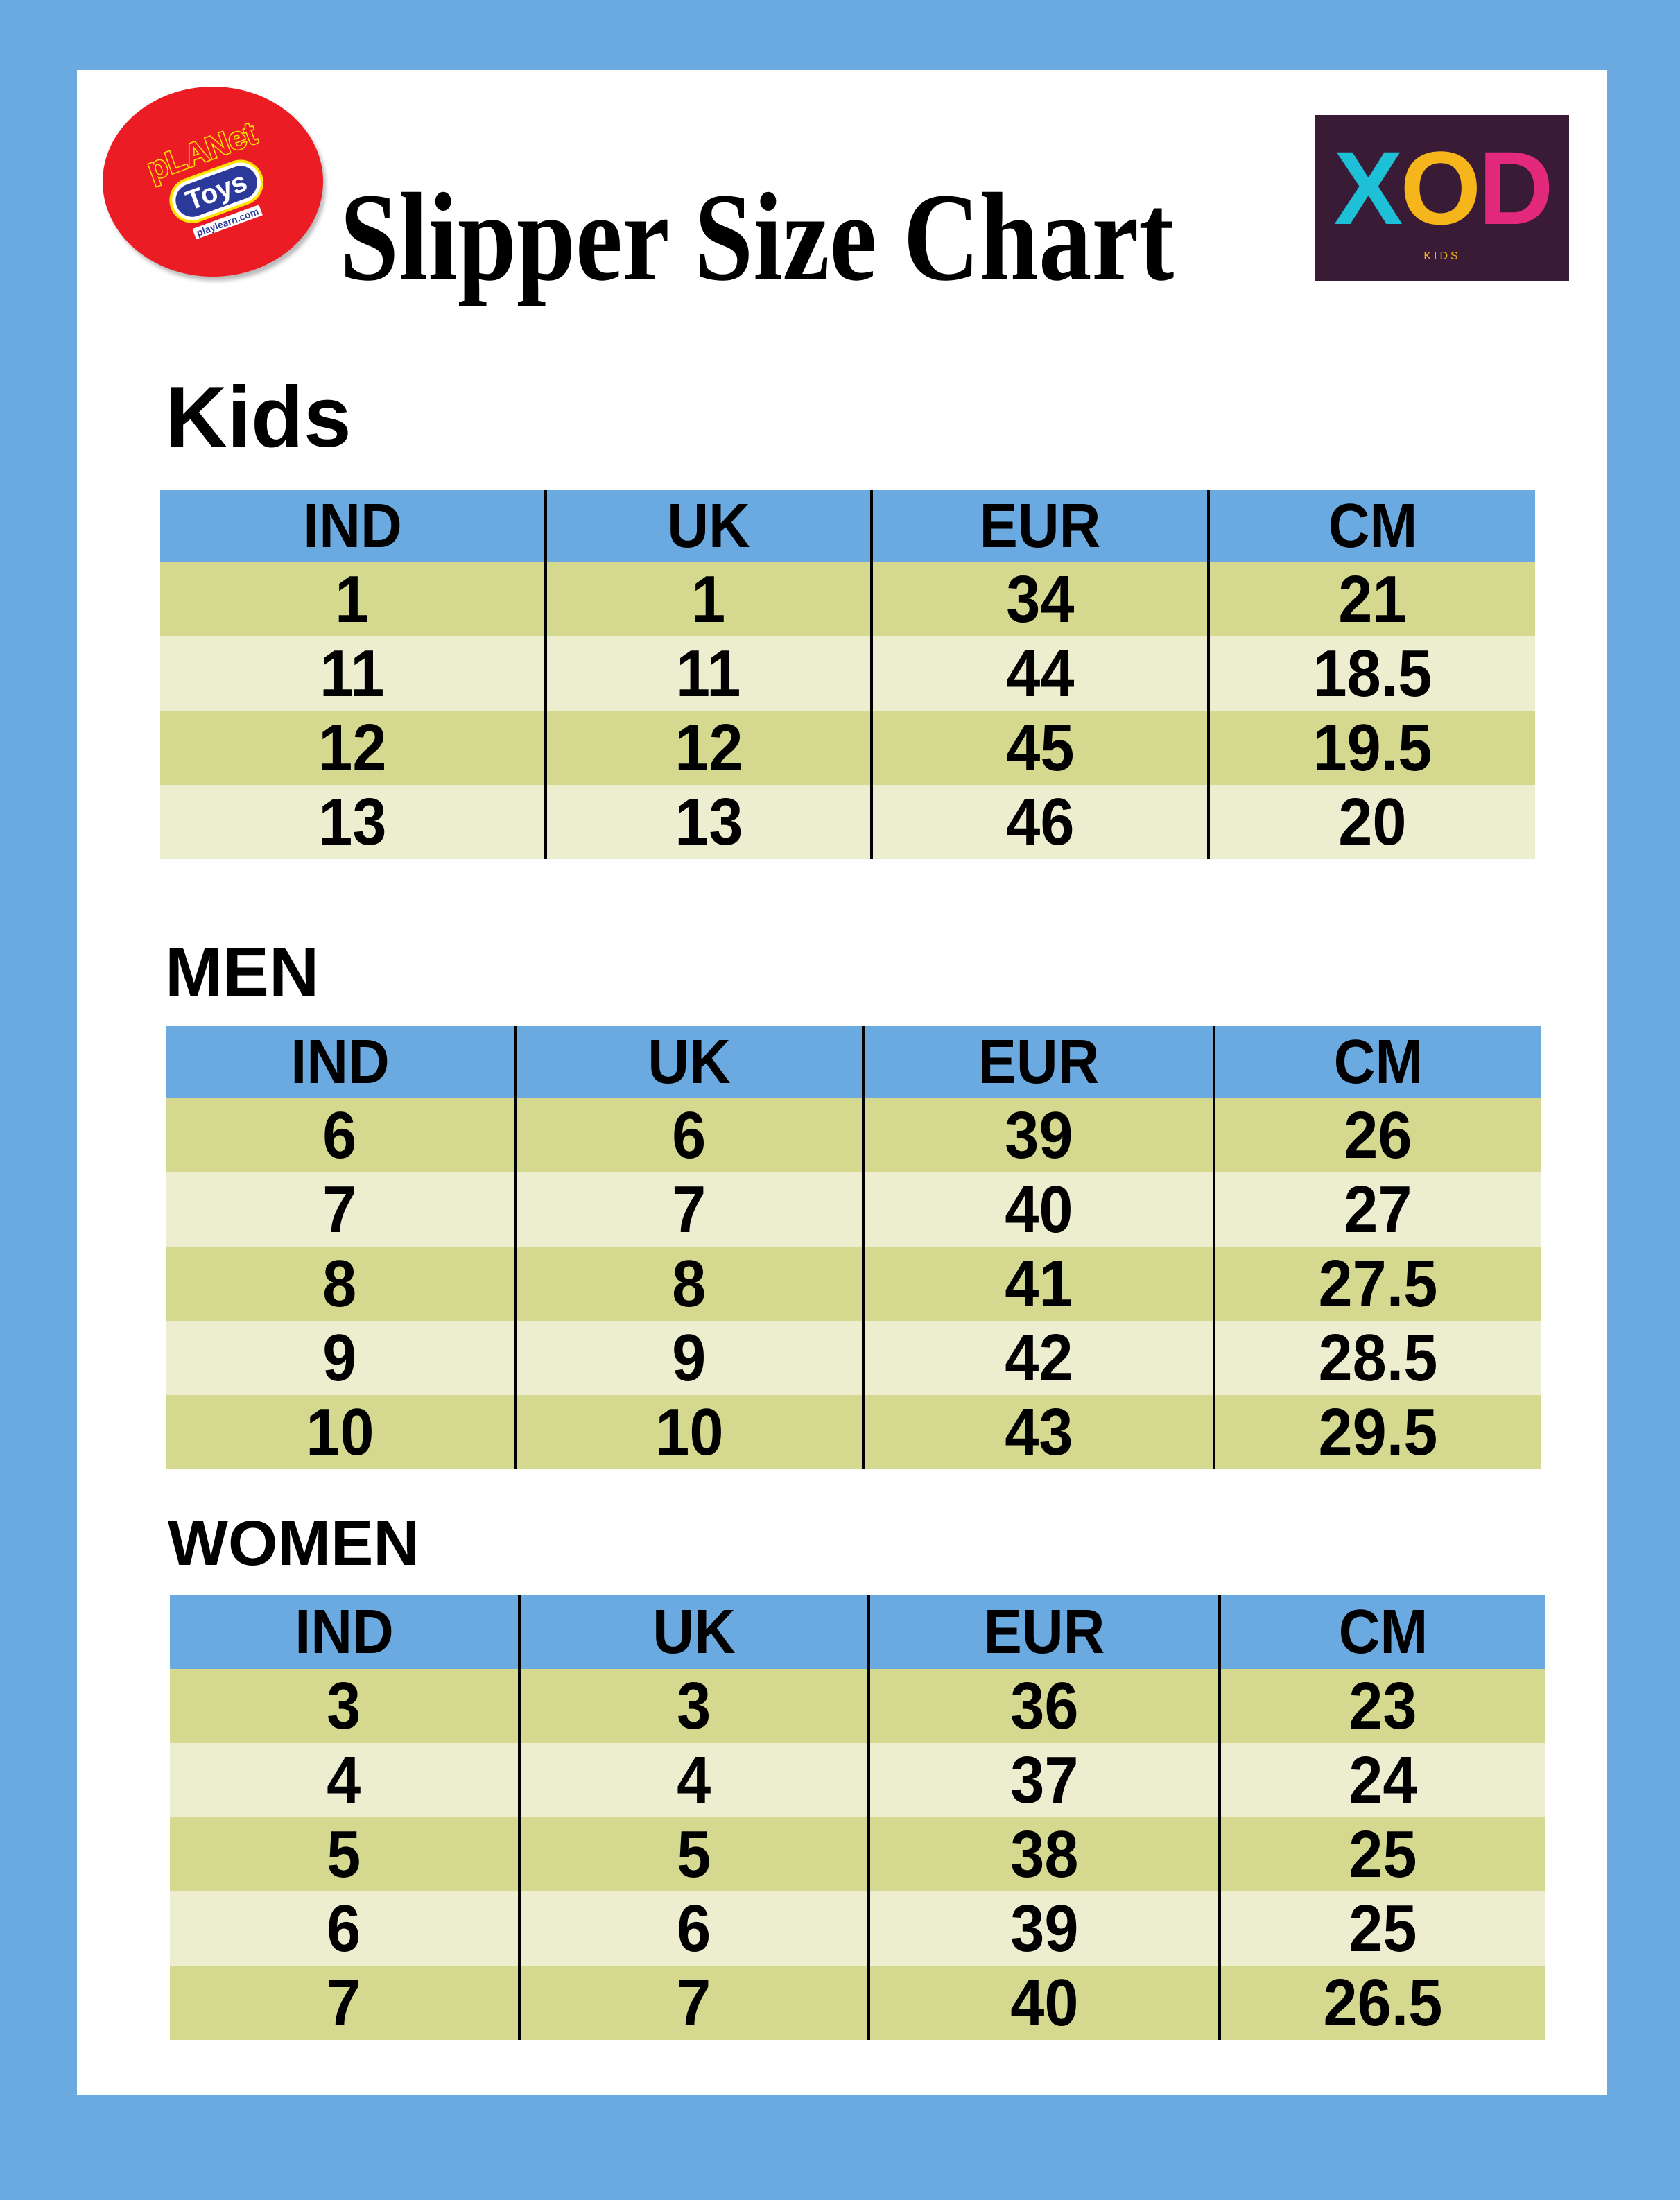 The width and height of the screenshot is (1680, 2200). I want to click on cell-value: 11, so click(352, 673).